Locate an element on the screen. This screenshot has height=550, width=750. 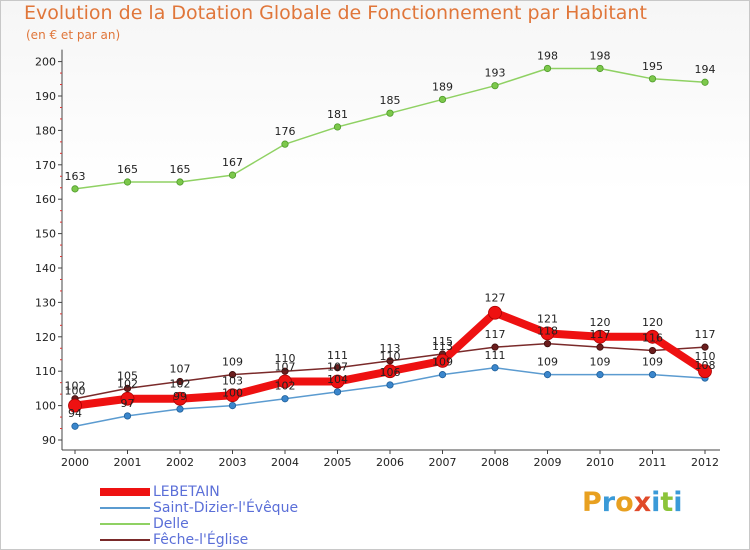
x-tick-label: 2011 is located at coordinates (653, 462).